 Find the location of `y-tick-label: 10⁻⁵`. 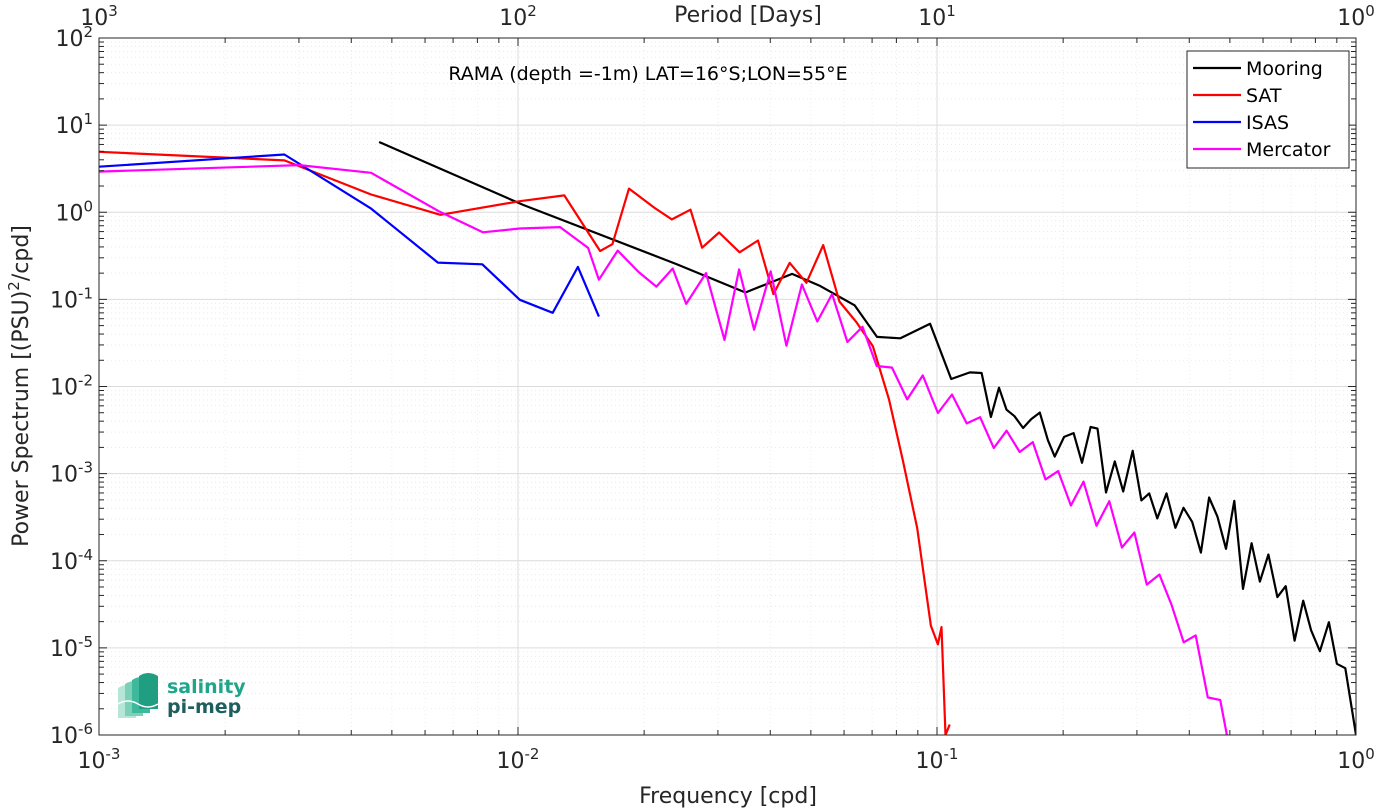

y-tick-label: 10⁻⁵ is located at coordinates (71, 647).